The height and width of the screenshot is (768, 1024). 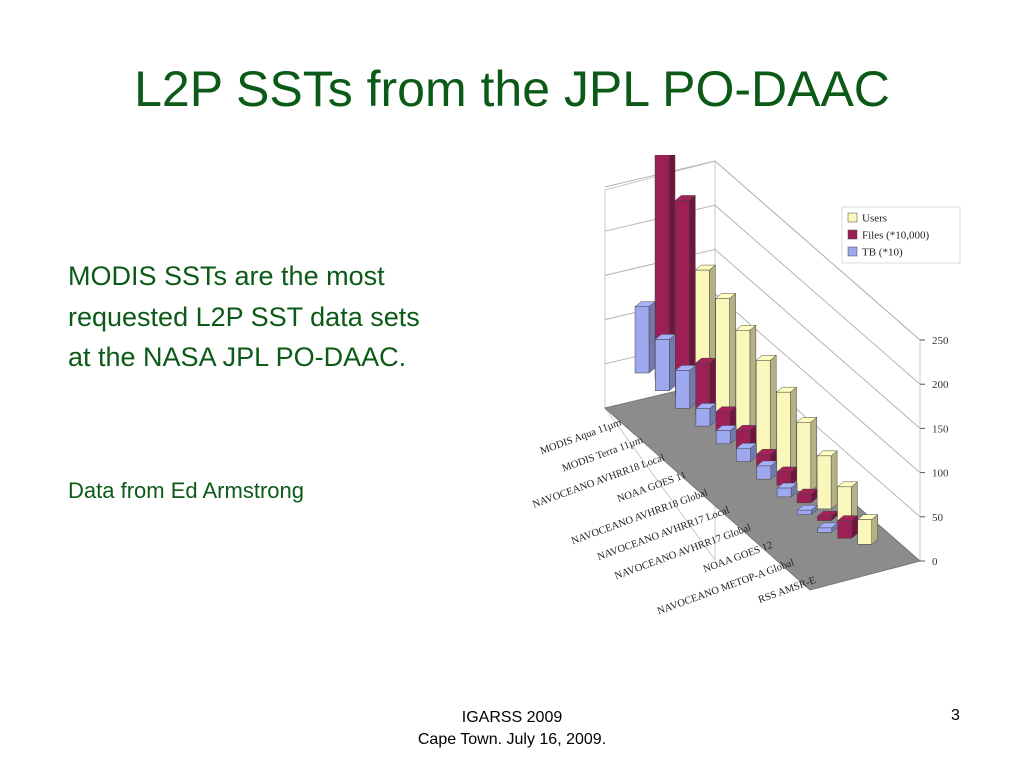 I want to click on legend-box, so click(x=901, y=235).